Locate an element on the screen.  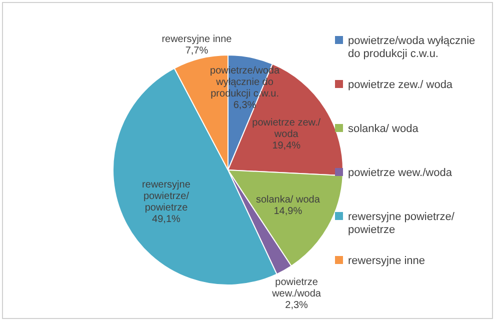
slice-label: powietrze wew./woda is located at coordinates (296, 288).